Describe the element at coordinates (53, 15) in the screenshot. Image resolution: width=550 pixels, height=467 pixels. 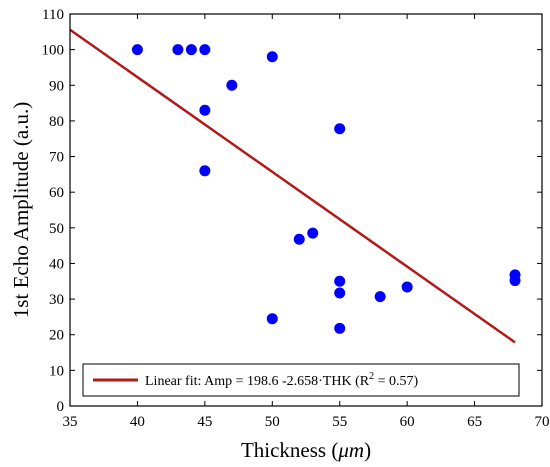
I see `y-tick-label: 110` at that location.